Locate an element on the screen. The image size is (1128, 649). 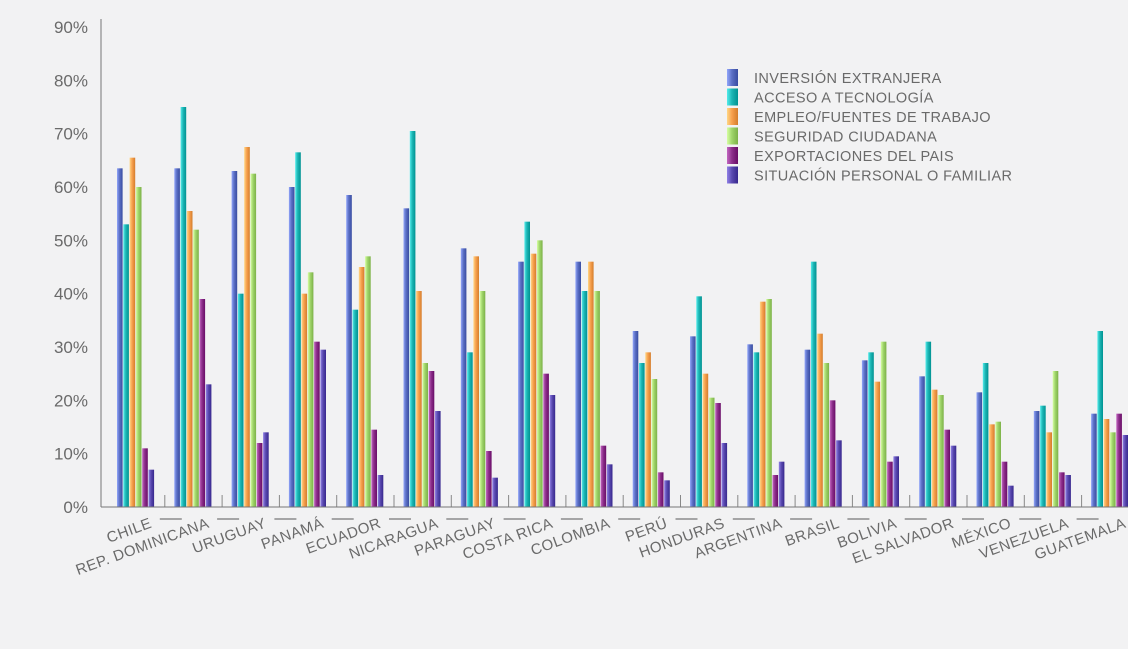
y-tick-label: 0% is located at coordinates (75, 507).